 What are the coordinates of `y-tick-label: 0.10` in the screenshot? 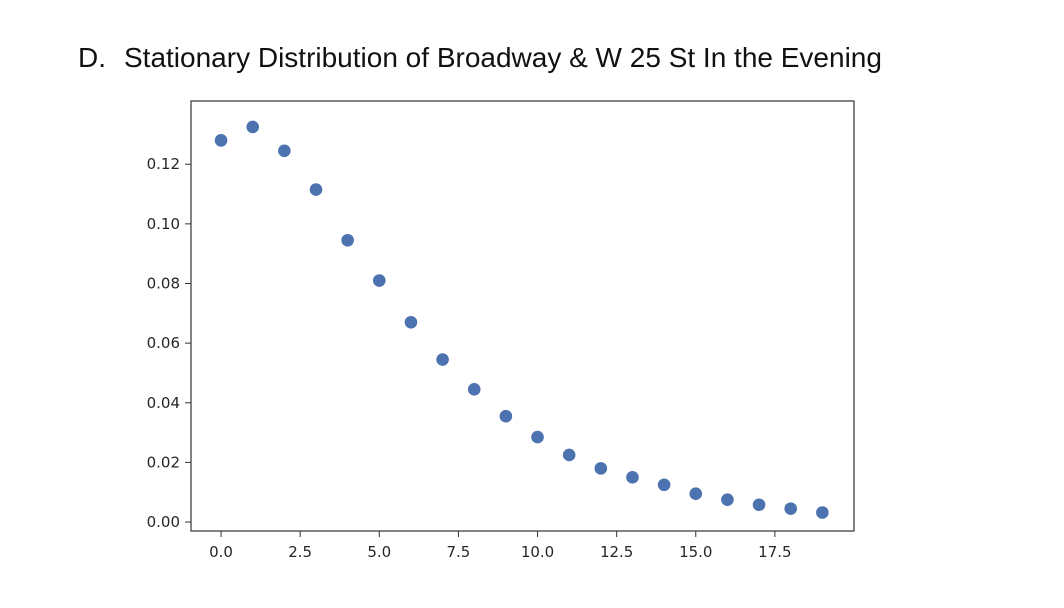 It's located at (163, 224).